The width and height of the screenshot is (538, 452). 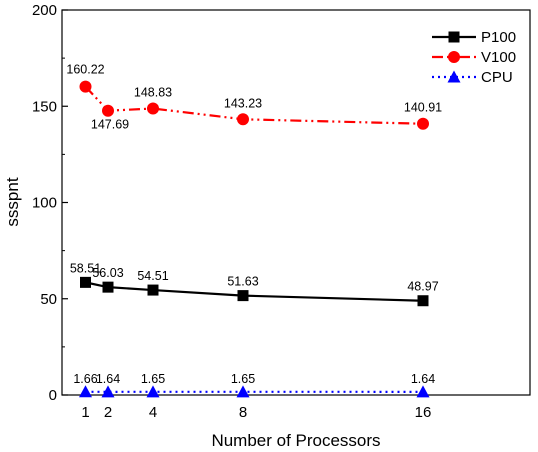 I want to click on data-label: 1.66, so click(x=85, y=379).